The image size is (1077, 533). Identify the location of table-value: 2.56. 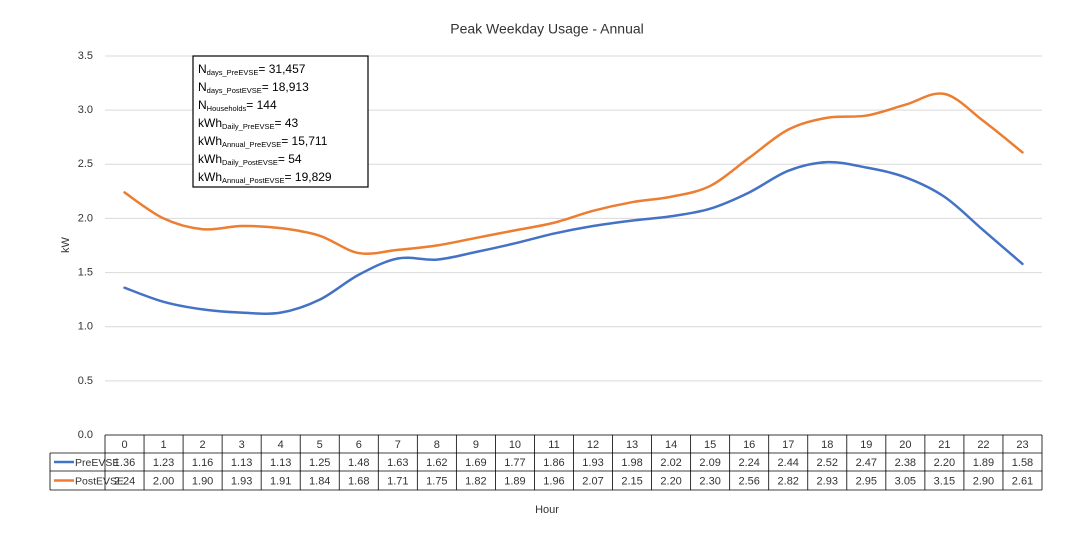
(748, 481).